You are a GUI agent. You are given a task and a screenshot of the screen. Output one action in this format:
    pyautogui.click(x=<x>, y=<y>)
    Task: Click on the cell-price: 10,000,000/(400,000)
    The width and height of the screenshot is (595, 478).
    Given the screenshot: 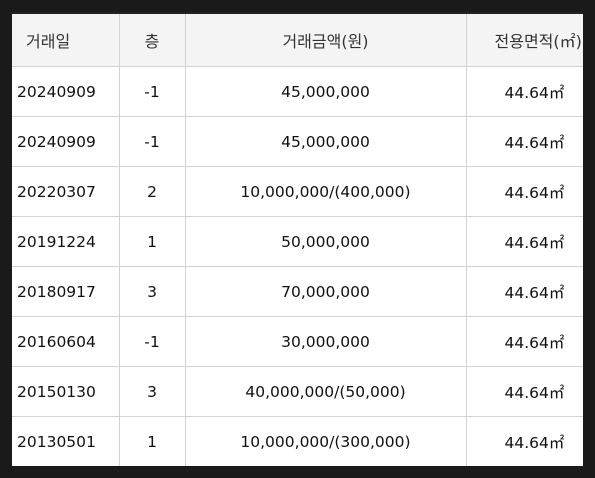 What is the action you would take?
    pyautogui.click(x=326, y=191)
    